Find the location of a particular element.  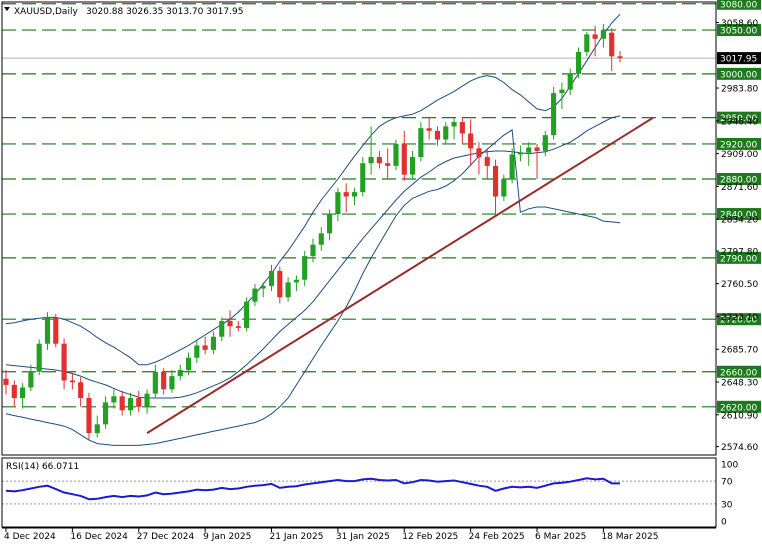

x-tick-label: 21 Jan 2025 is located at coordinates (297, 537).